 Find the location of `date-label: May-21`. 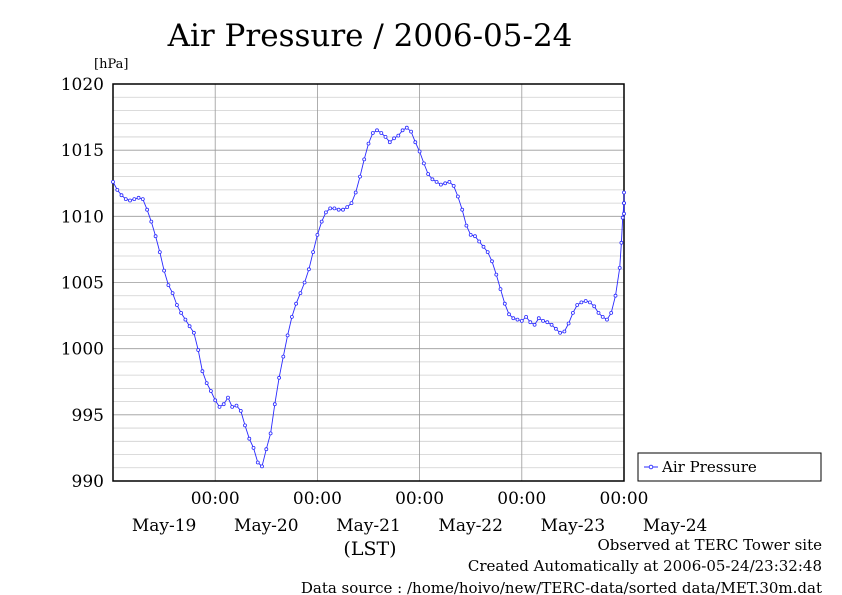

date-label: May-21 is located at coordinates (368, 526).